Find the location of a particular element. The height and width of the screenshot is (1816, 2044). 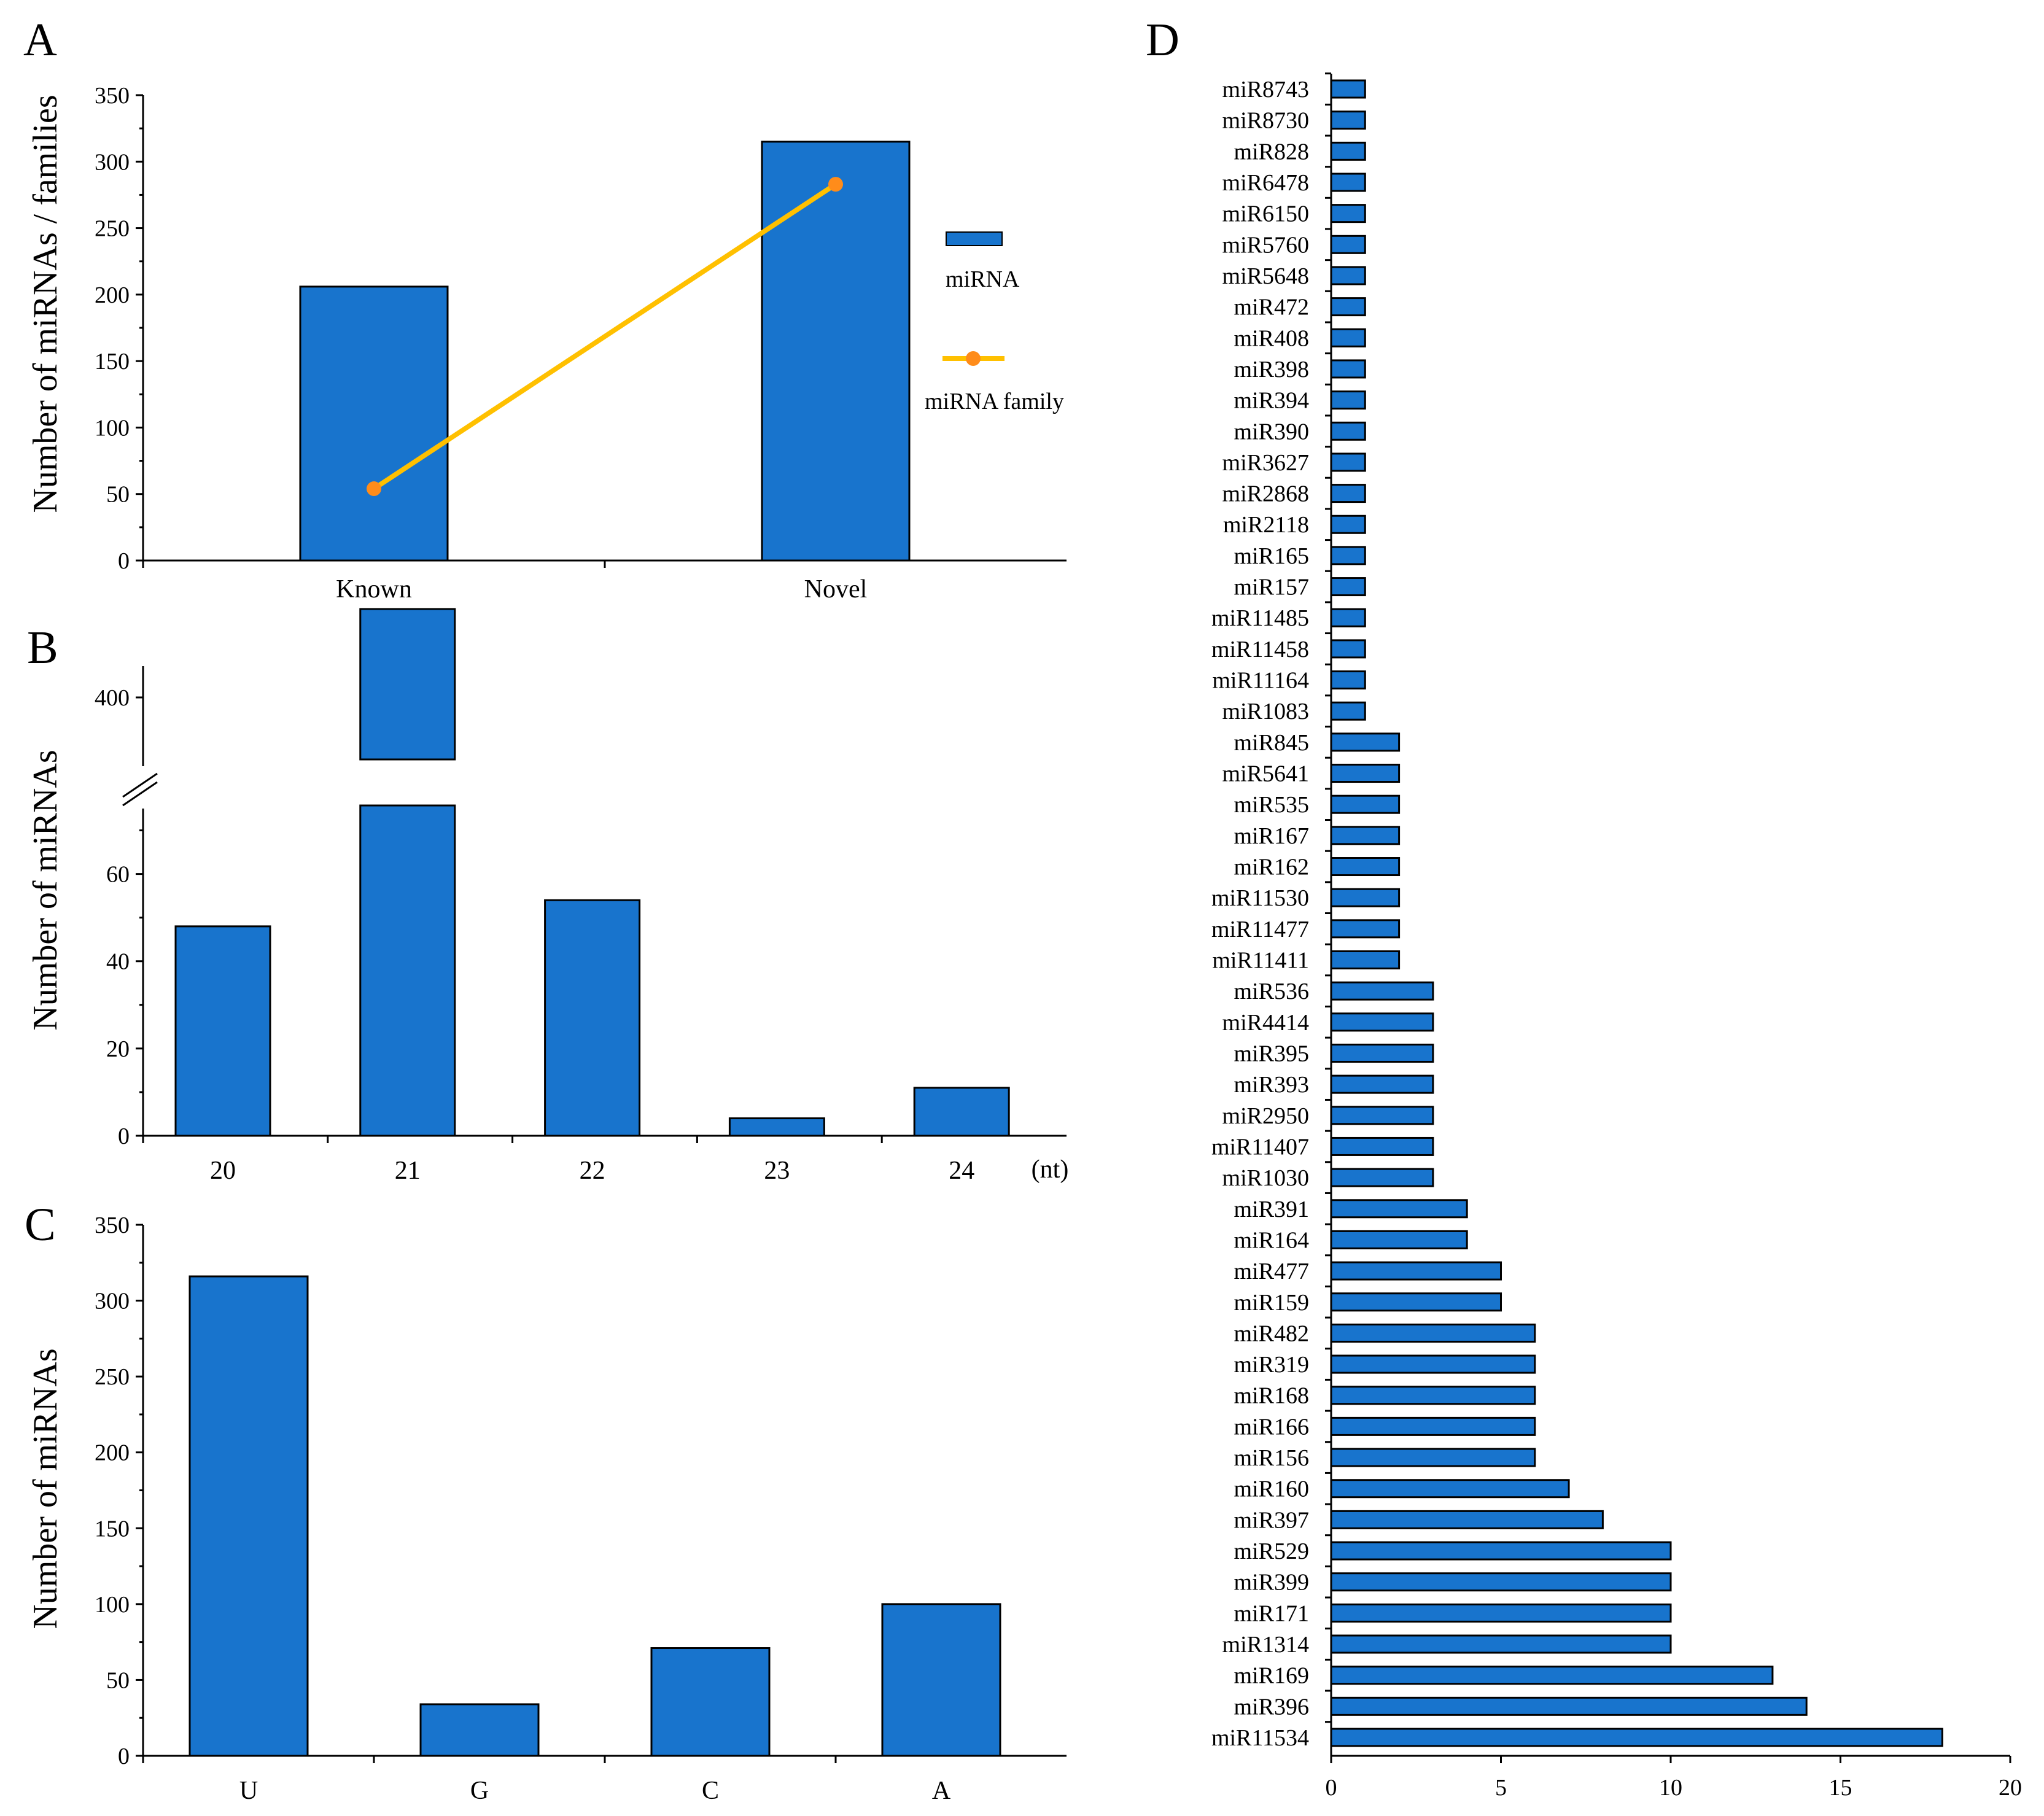

panel-d-category-label: miR828 is located at coordinates (1271, 152).